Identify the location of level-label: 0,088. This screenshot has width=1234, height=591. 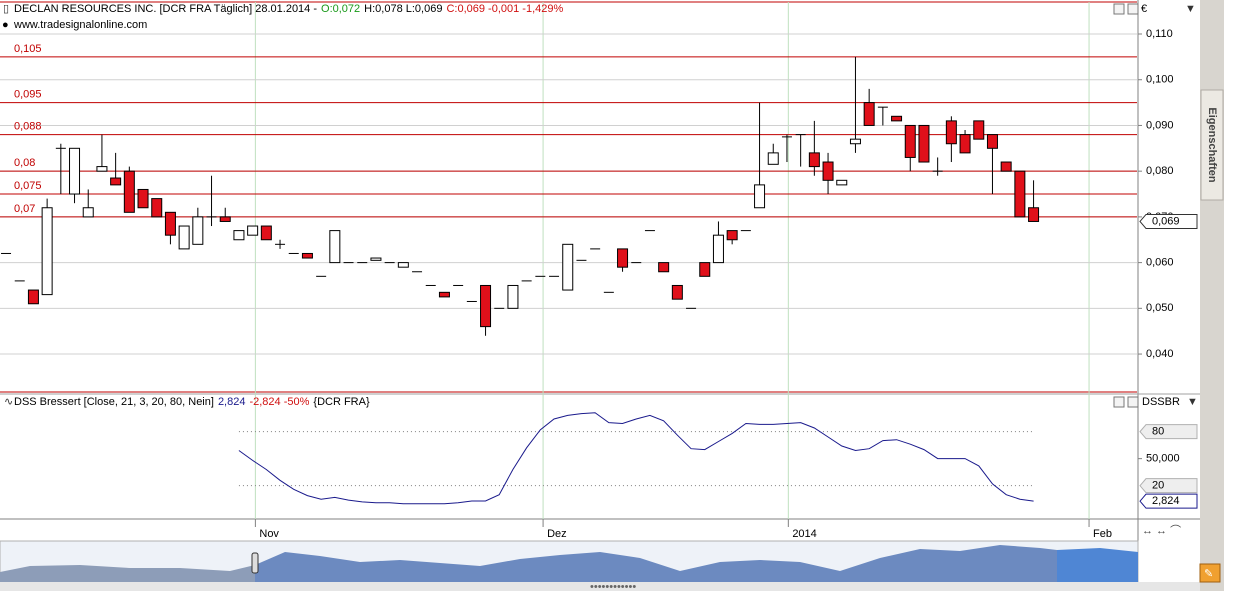
(28, 126).